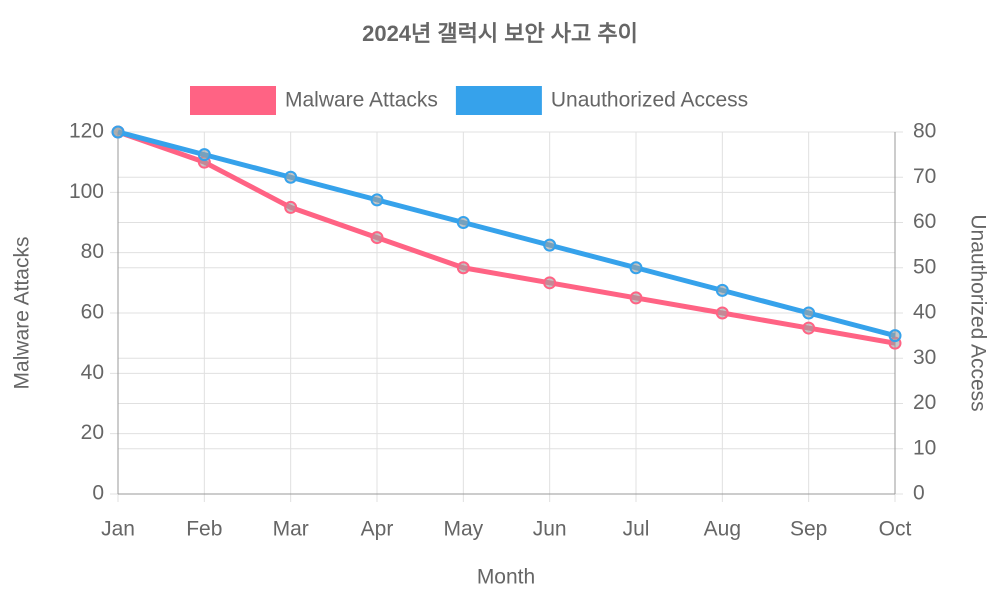 The height and width of the screenshot is (600, 1000). Describe the element at coordinates (722, 529) in the screenshot. I see `x-tick-label: Aug` at that location.